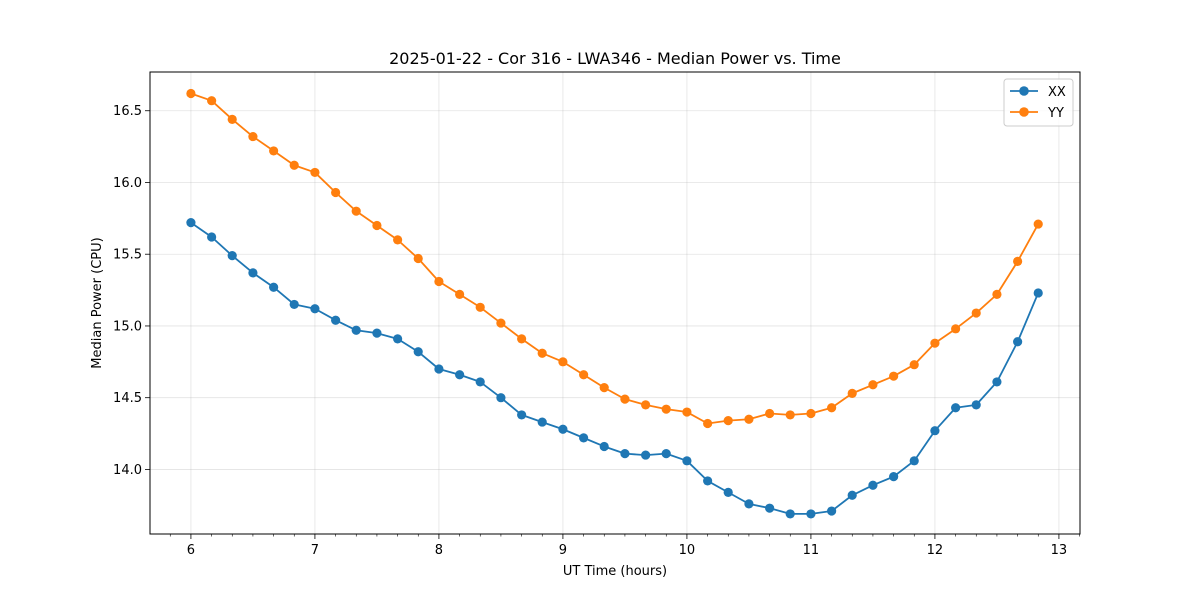 This screenshot has height=600, width=1200. What do you see at coordinates (127, 111) in the screenshot?
I see `y-tick-label: 16.5` at bounding box center [127, 111].